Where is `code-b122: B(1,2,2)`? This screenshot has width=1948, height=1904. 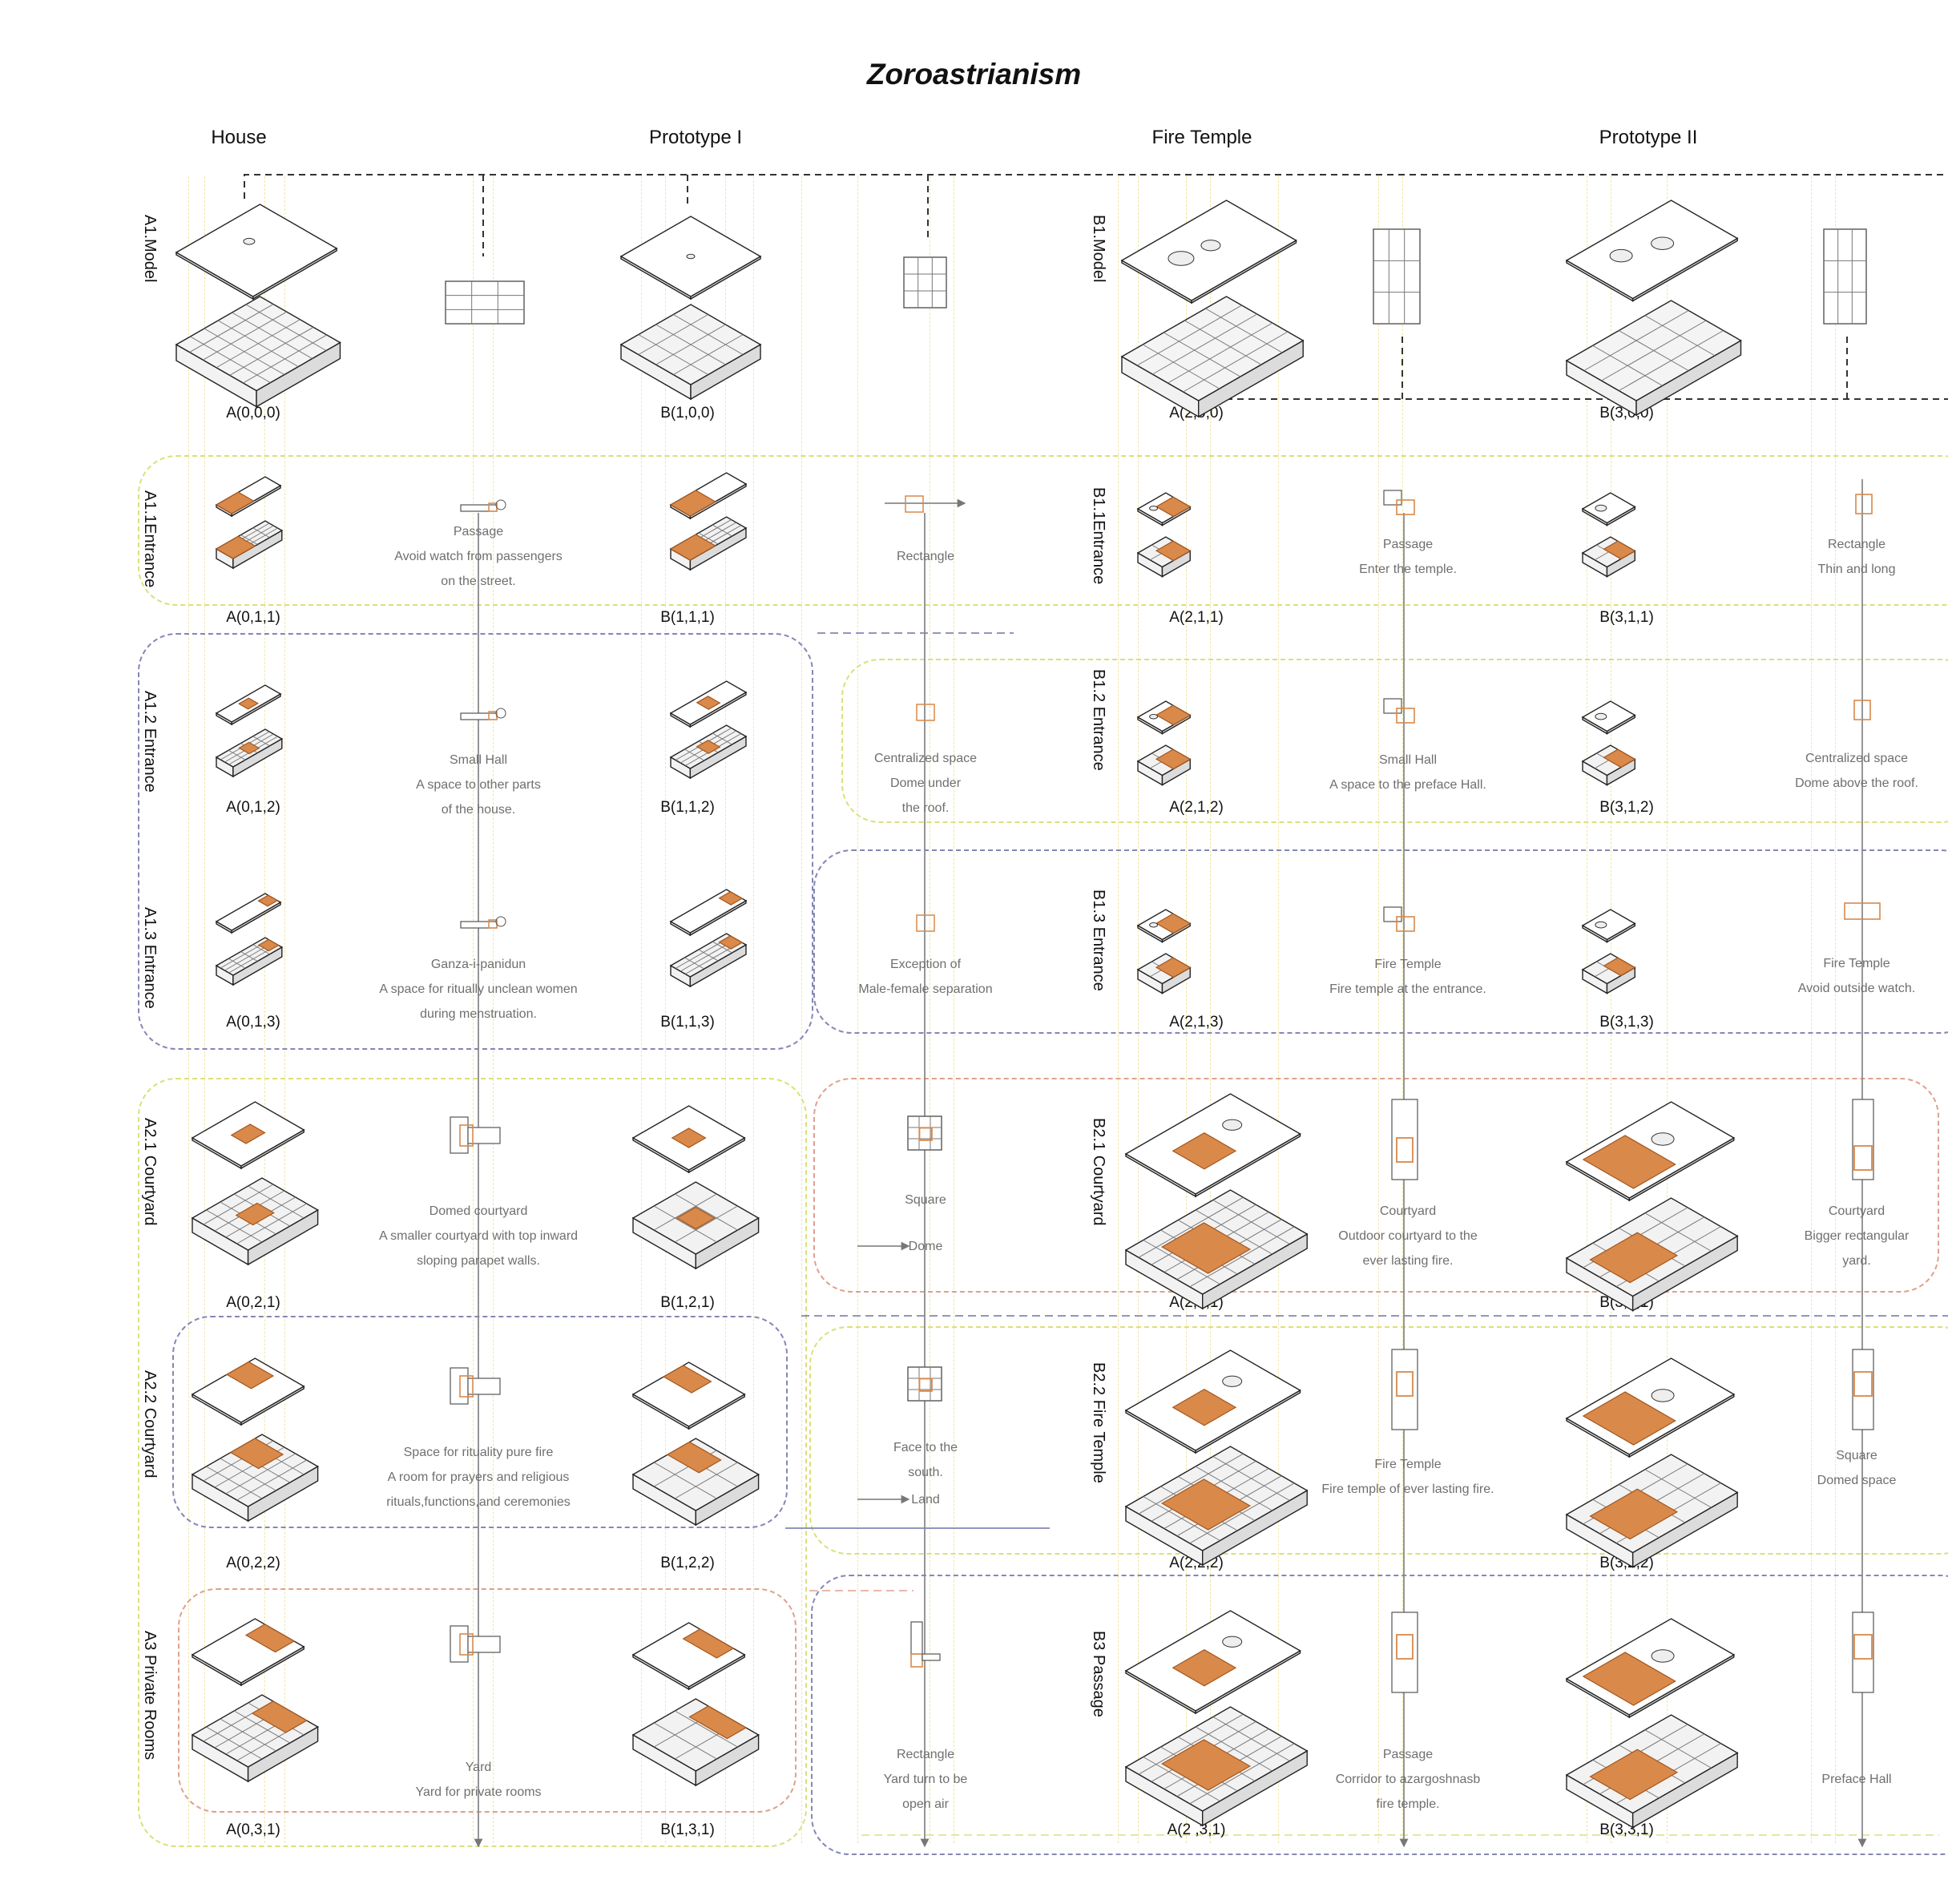 code-b122: B(1,2,2) is located at coordinates (687, 1563).